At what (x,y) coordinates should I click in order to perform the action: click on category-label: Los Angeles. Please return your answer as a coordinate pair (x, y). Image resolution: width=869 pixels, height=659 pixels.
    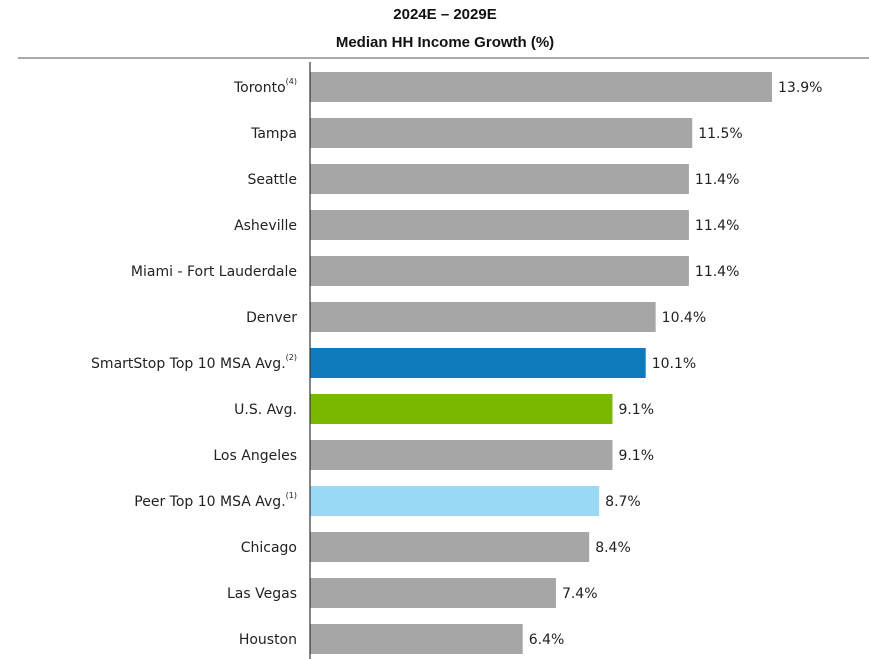
    Looking at the image, I should click on (255, 456).